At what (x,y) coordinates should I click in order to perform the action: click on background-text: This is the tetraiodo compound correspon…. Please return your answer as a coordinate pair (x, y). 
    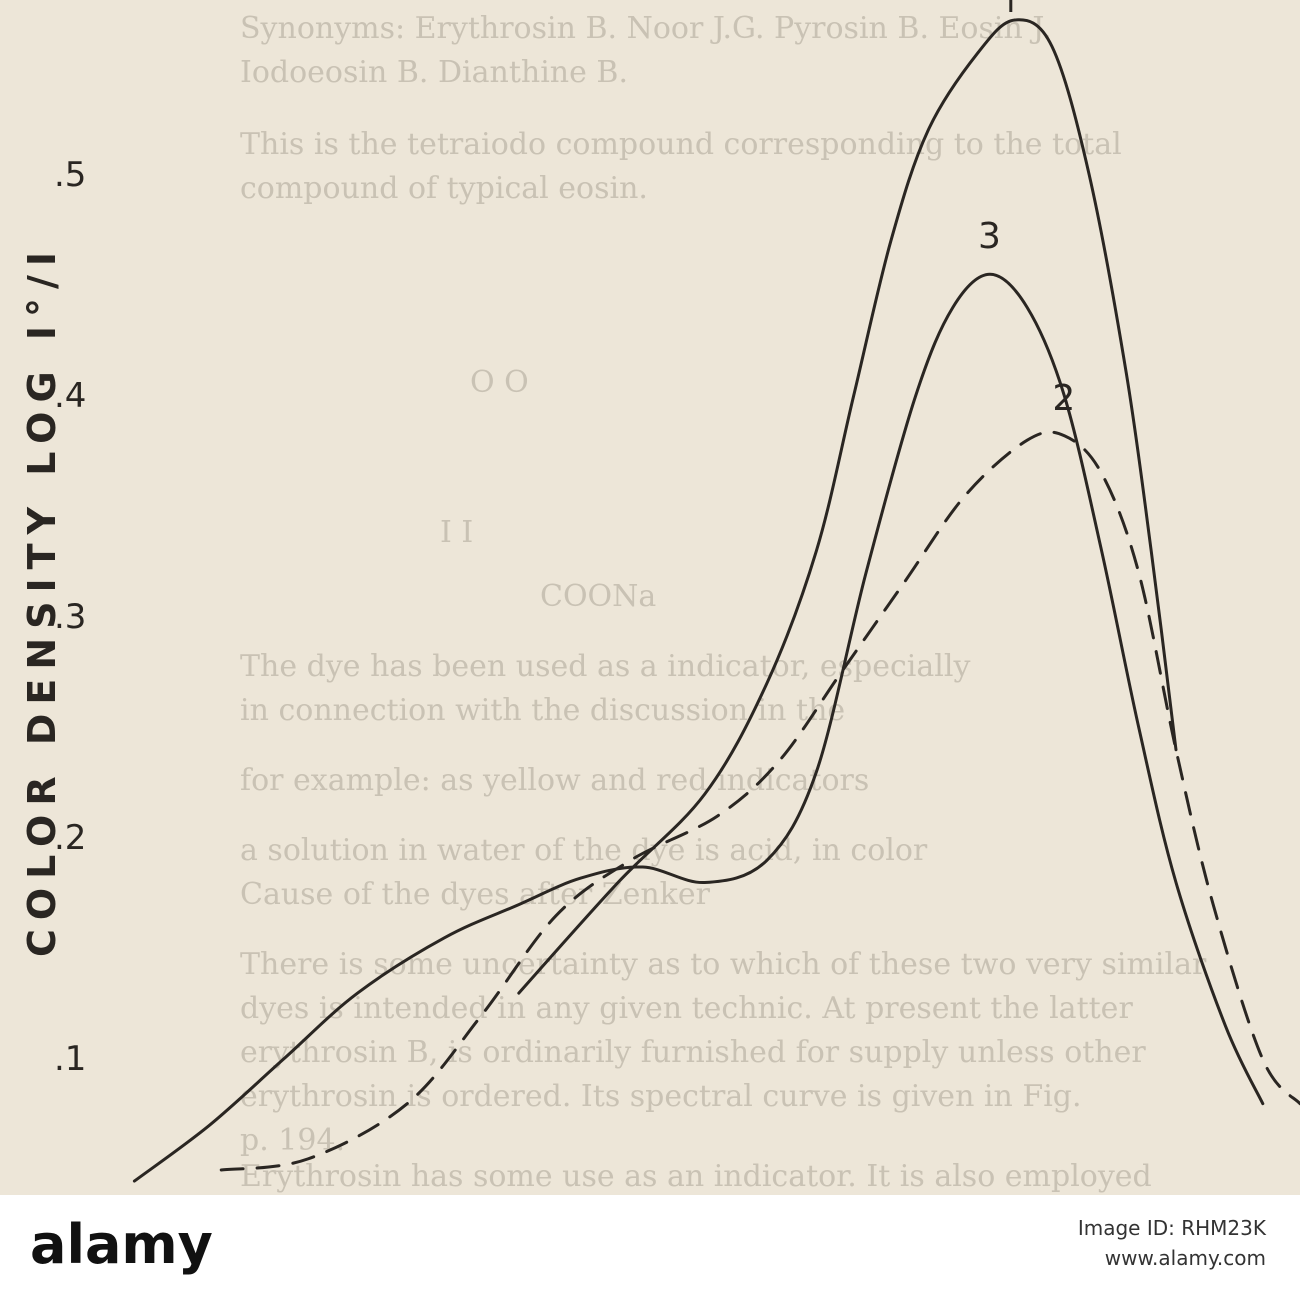
    Looking at the image, I should click on (681, 145).